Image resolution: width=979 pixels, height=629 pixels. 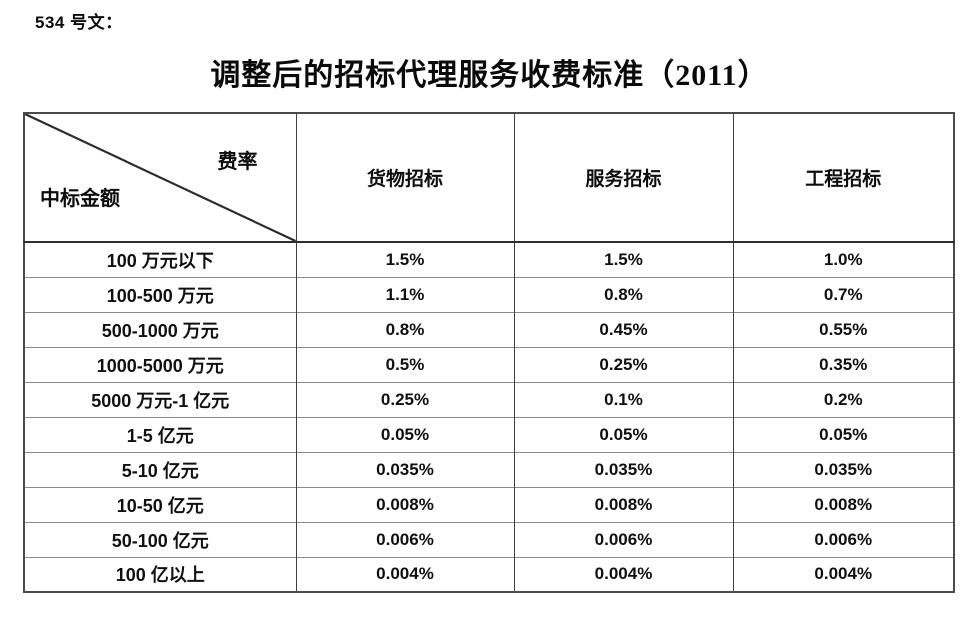 What do you see at coordinates (79, 22) in the screenshot?
I see `document-reference: 534 号文：` at bounding box center [79, 22].